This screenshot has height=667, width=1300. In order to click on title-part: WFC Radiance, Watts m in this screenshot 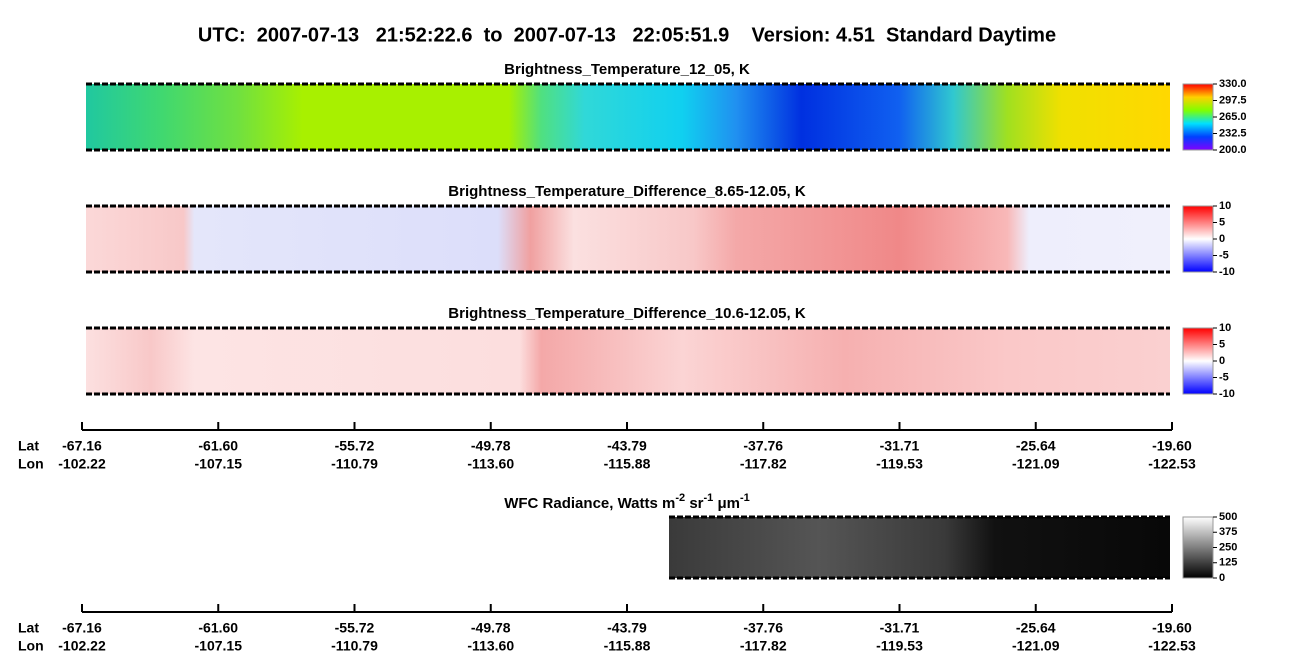, I will do `click(589, 503)`.